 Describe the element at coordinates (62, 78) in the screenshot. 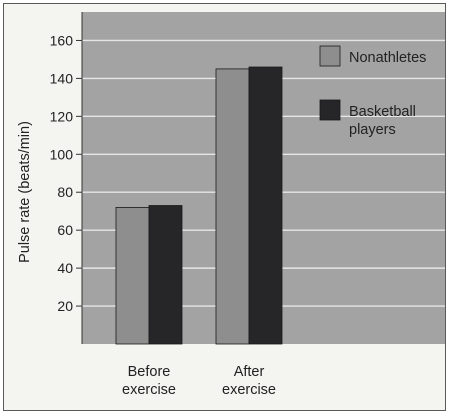

I see `y-tick-label: 140` at that location.